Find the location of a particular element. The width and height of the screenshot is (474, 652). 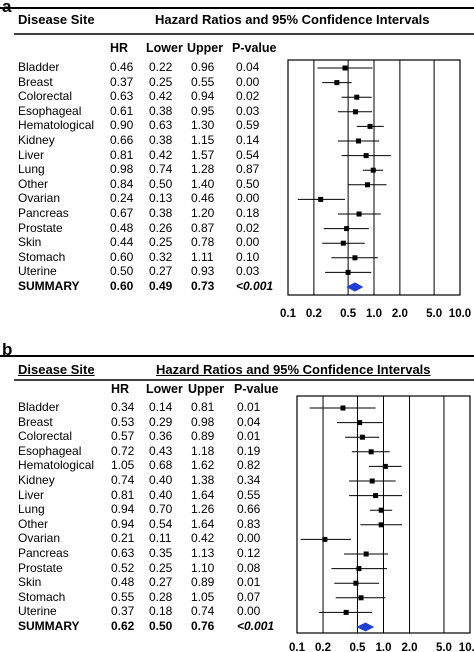

summary-diamond is located at coordinates (365, 627).